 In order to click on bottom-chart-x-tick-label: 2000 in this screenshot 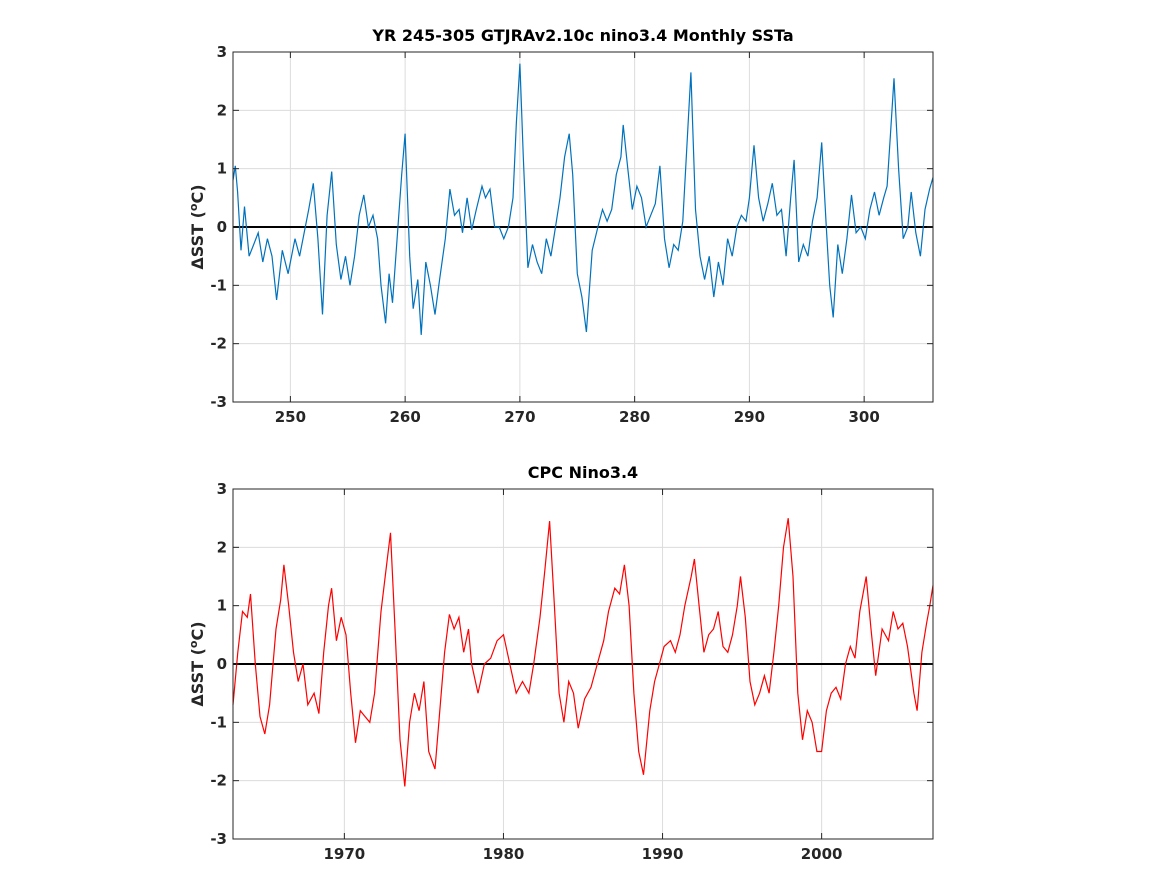, I will do `click(822, 854)`.